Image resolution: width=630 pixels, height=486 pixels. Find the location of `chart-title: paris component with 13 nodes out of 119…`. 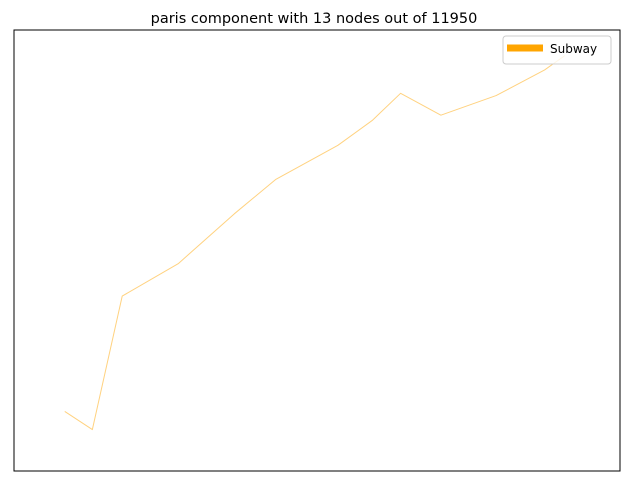

chart-title: paris component with 13 nodes out of 119… is located at coordinates (314, 19).